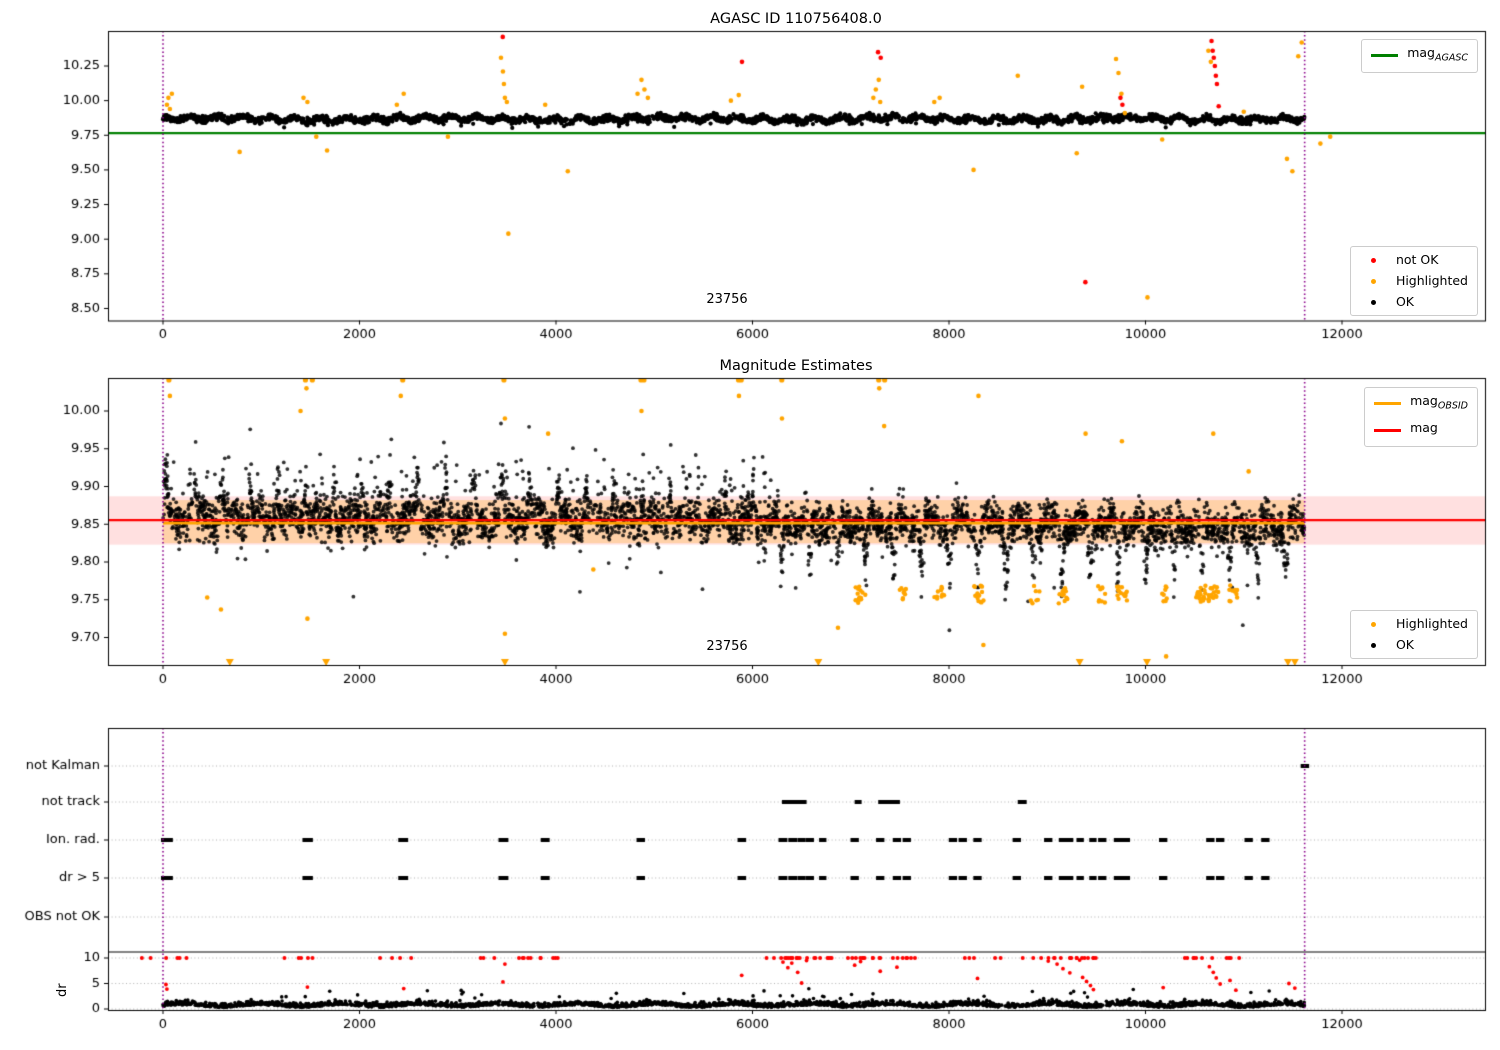 This screenshot has width=1500, height=1050. What do you see at coordinates (1439, 402) in the screenshot?
I see `legend-label: magOBSID` at bounding box center [1439, 402].